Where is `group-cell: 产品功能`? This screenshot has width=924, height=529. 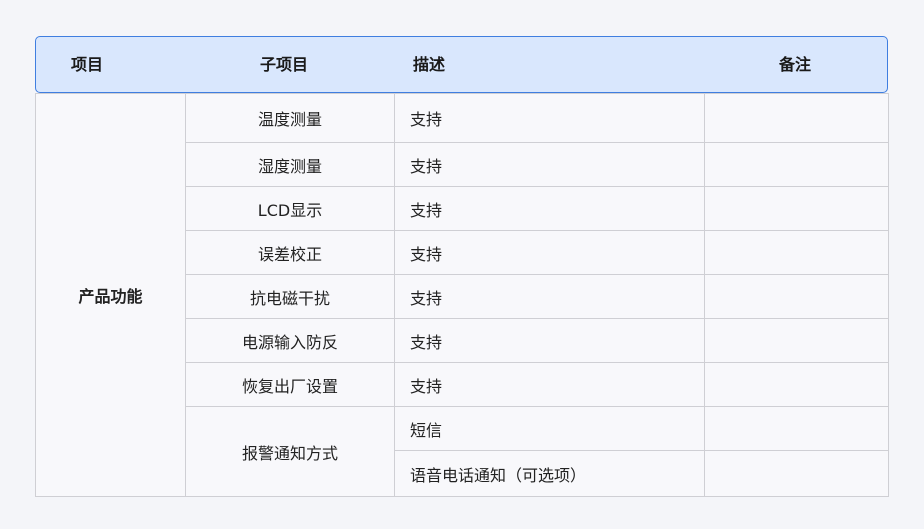
group-cell: 产品功能 is located at coordinates (110, 295).